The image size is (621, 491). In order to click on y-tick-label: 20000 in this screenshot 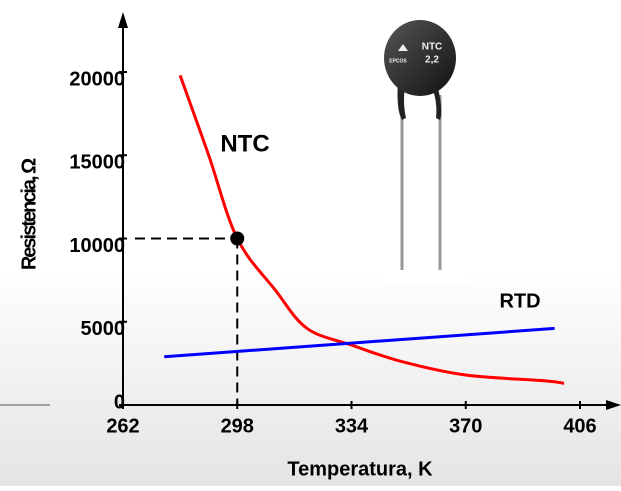, I will do `click(97, 79)`.